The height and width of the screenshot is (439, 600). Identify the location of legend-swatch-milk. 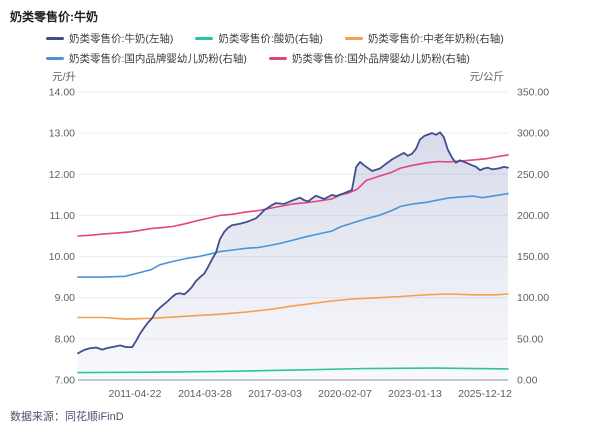
(55, 38).